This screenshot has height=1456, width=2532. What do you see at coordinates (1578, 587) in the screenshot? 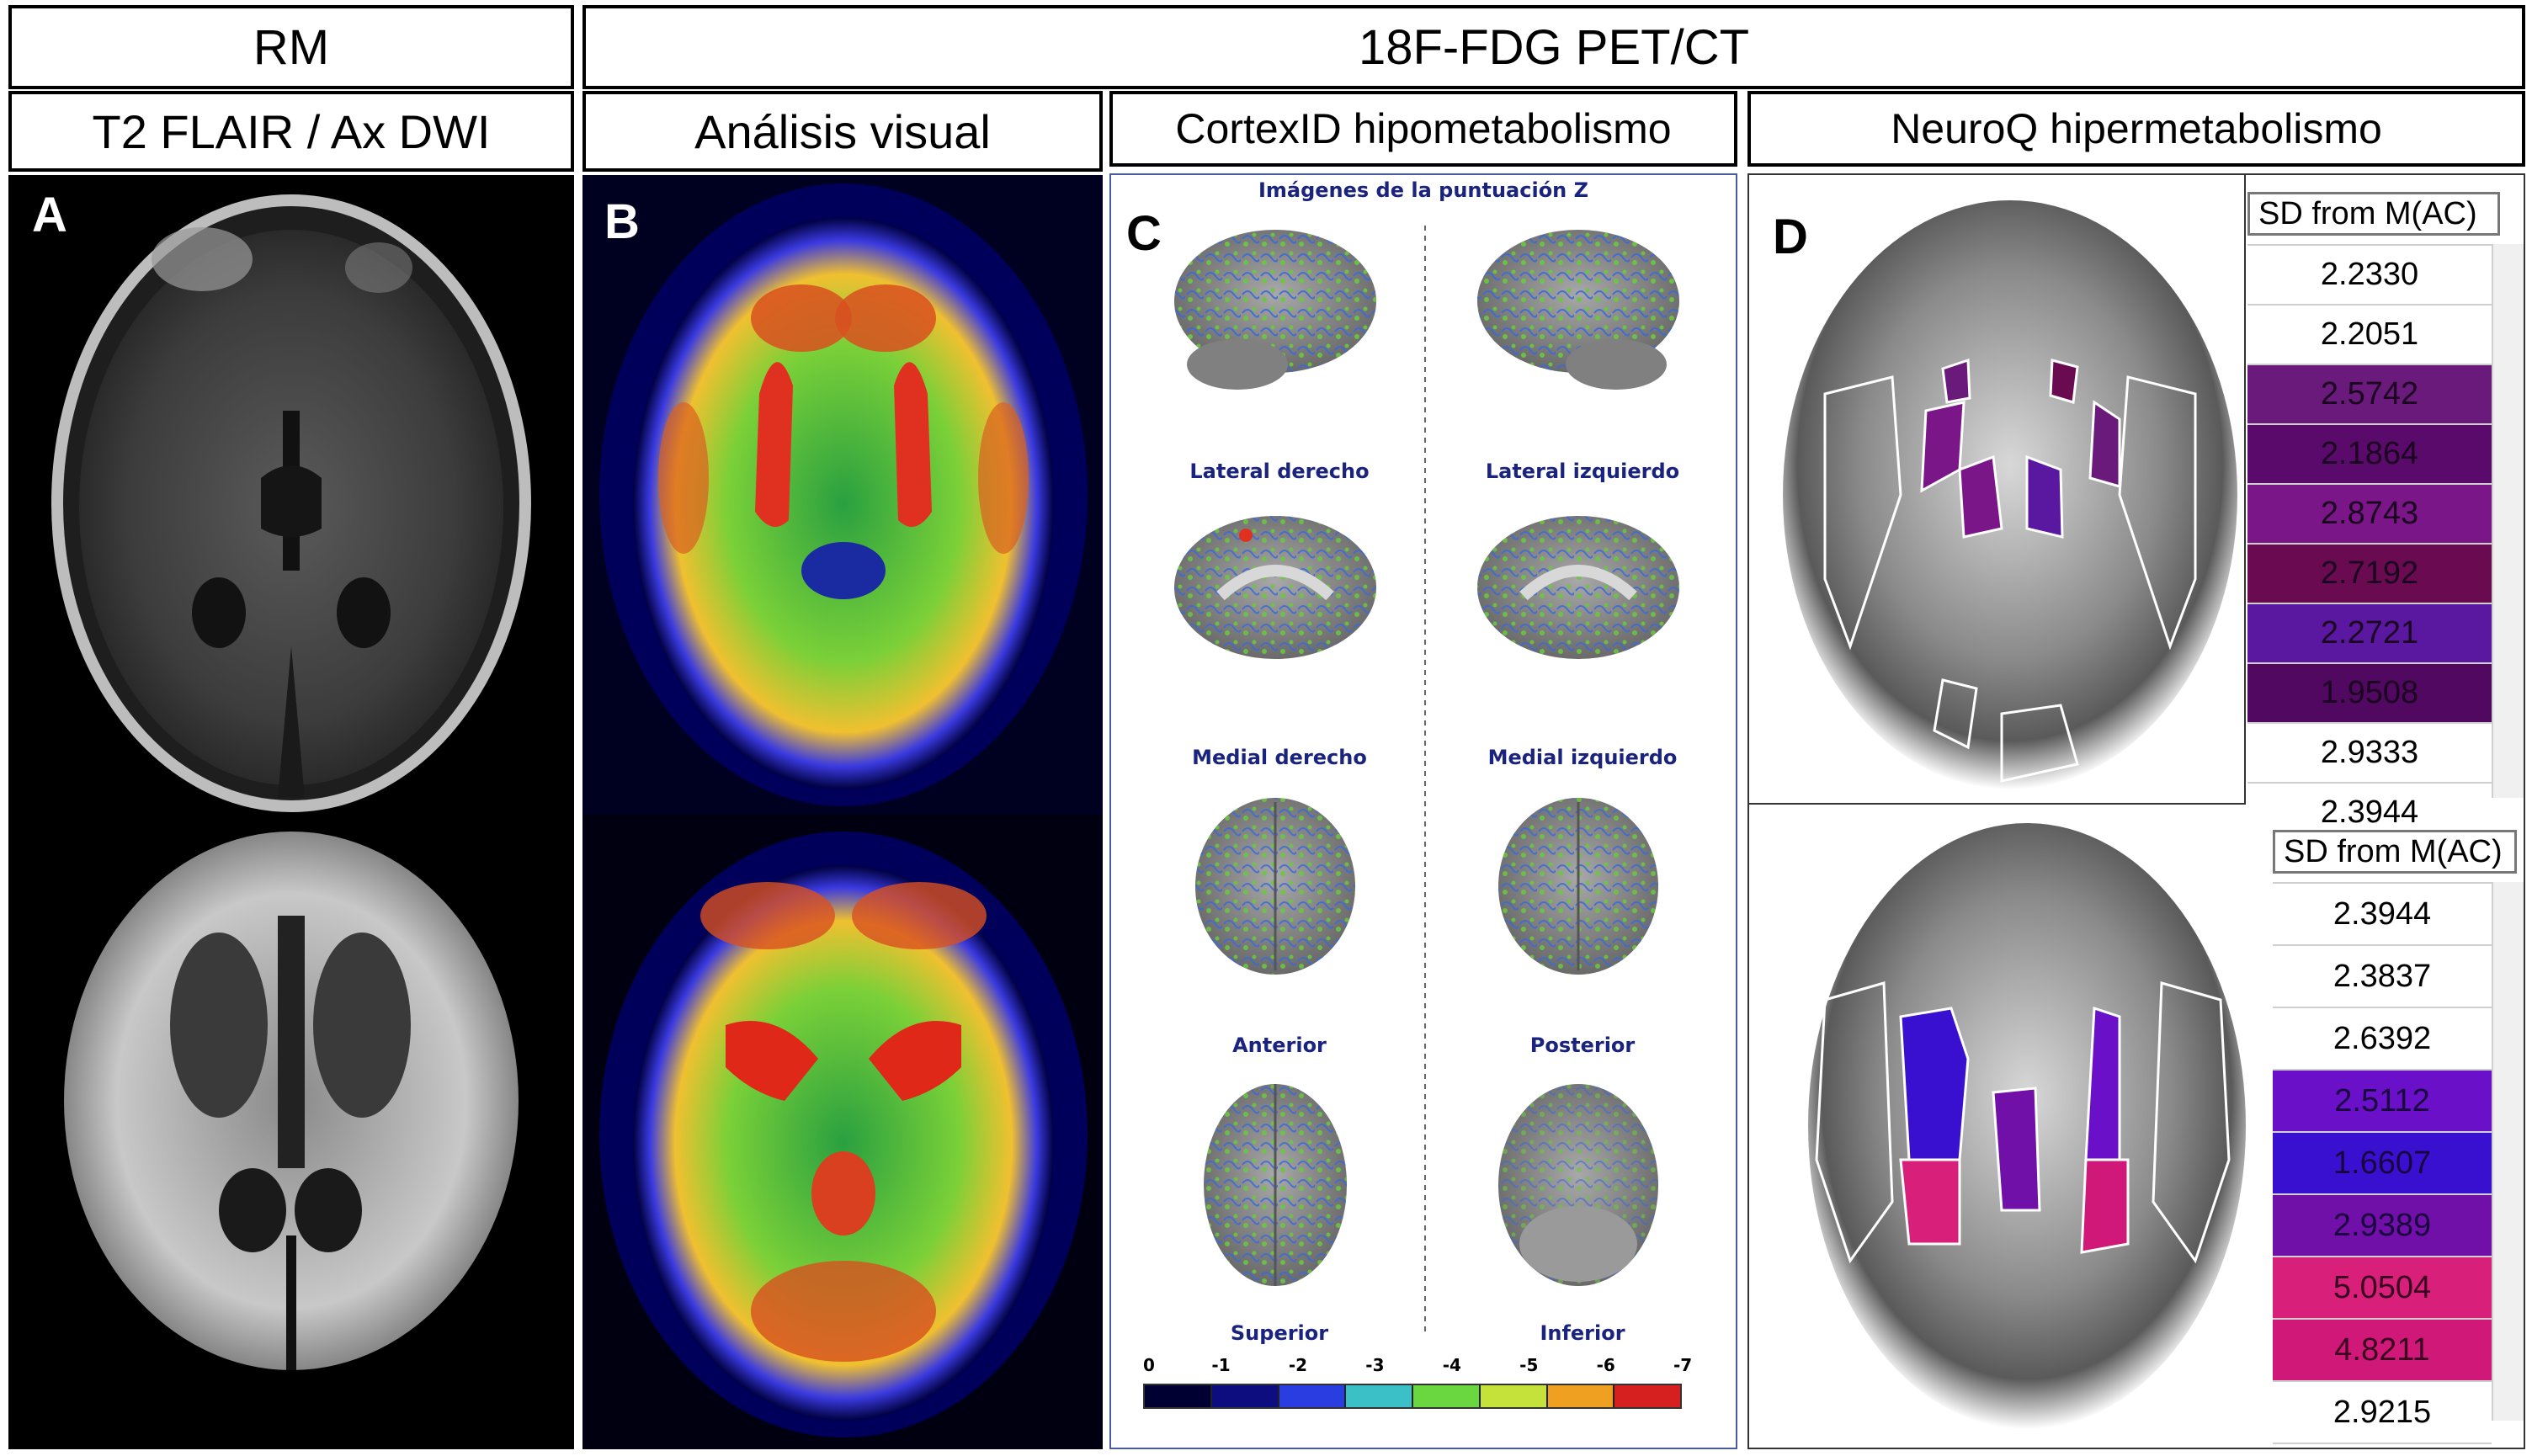
I see `brain-medial-left` at bounding box center [1578, 587].